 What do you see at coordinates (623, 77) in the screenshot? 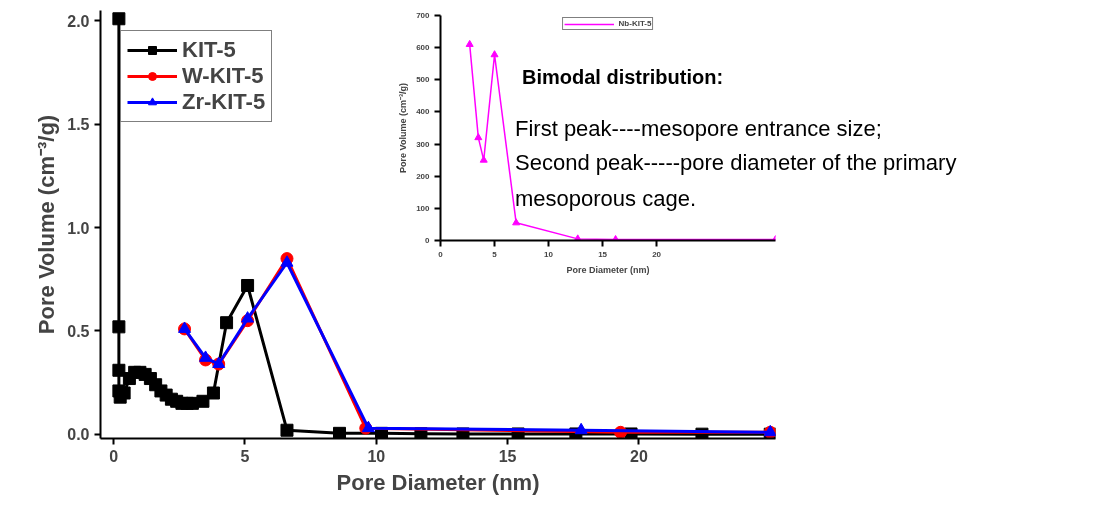
I see `annotation: Bimodal distribution:` at bounding box center [623, 77].